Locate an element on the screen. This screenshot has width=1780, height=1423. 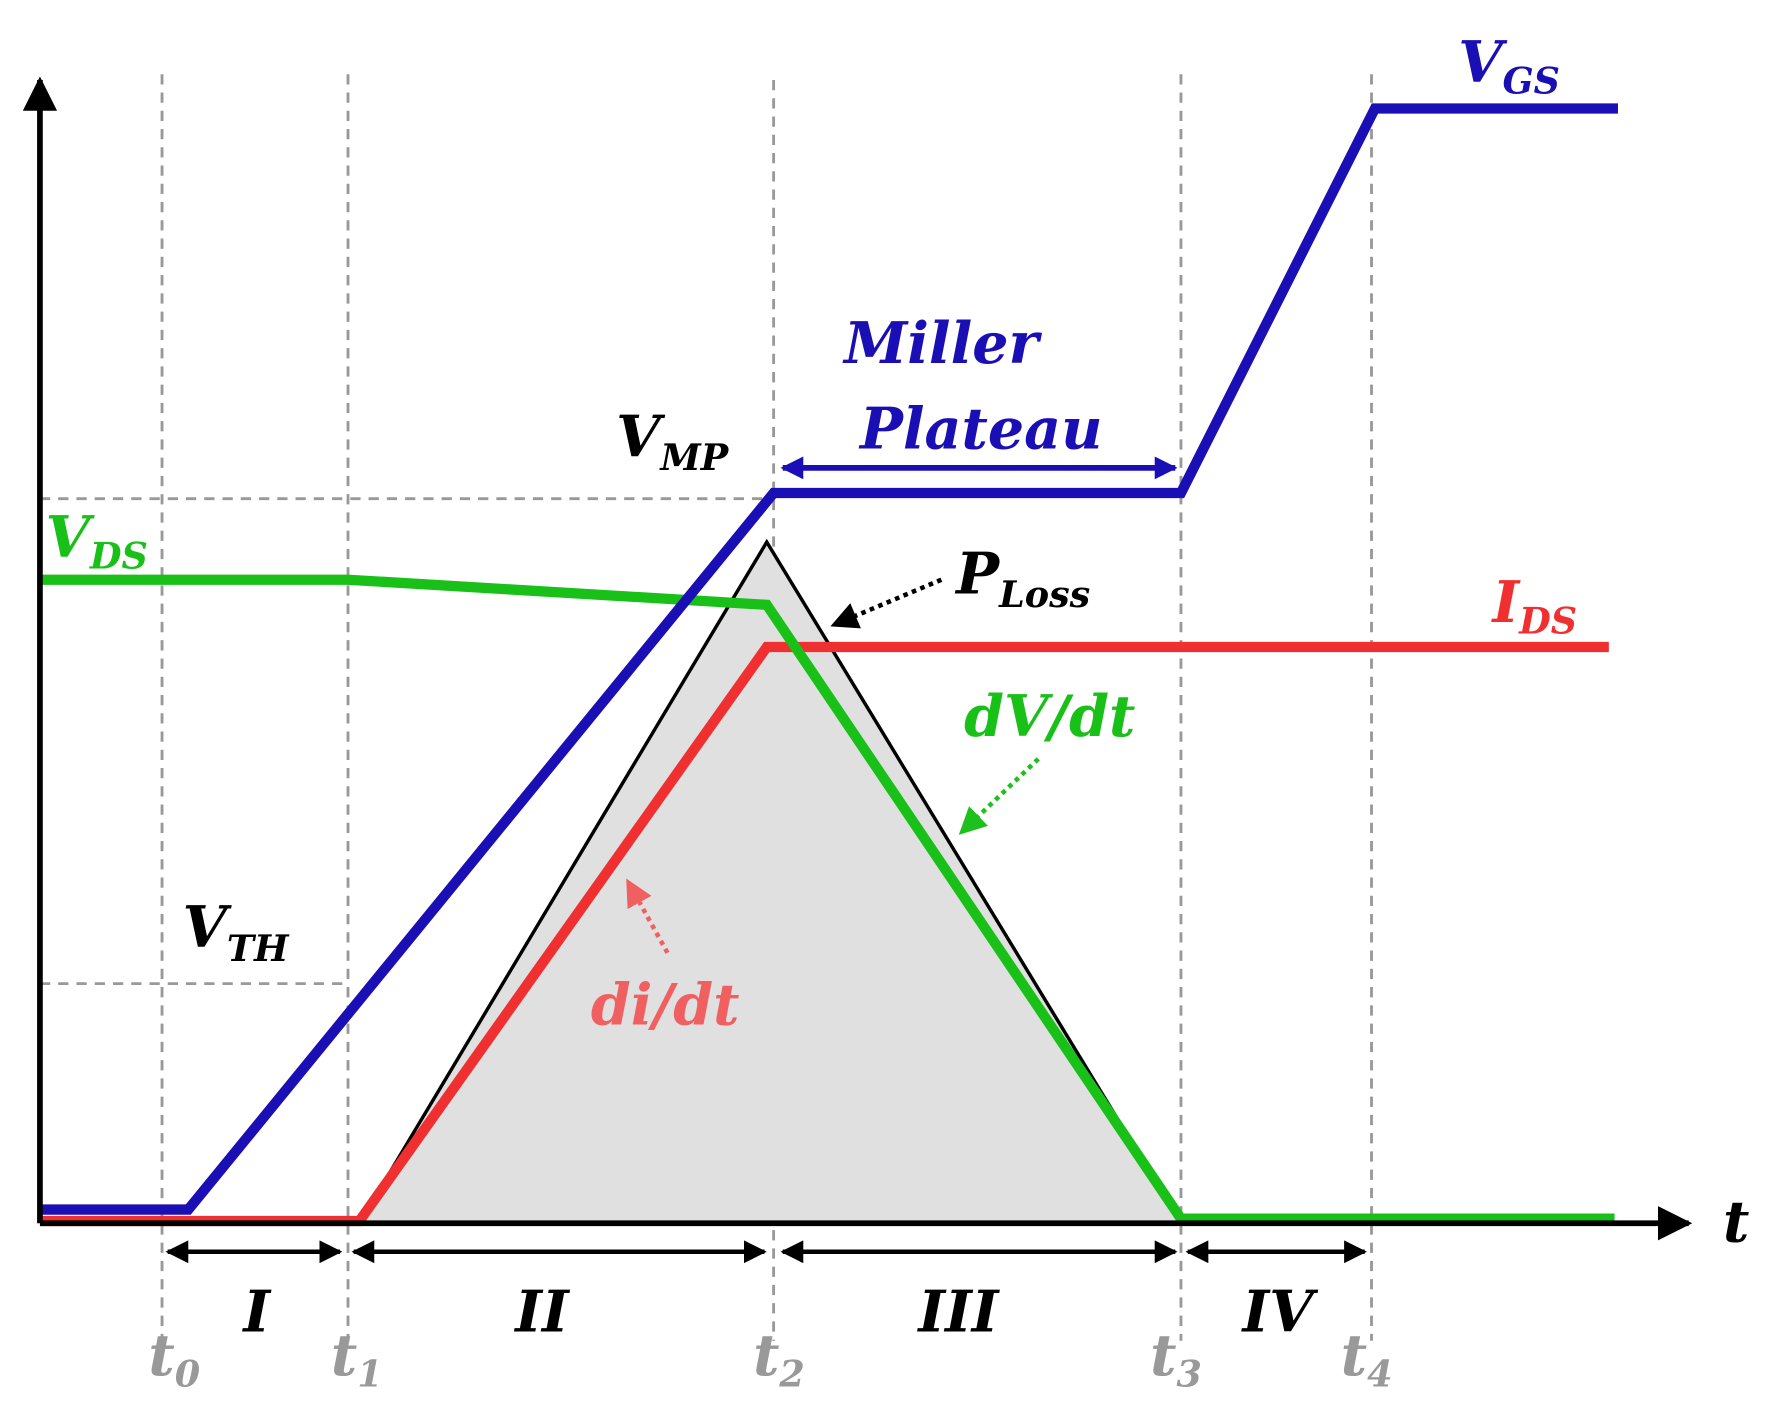
dv-dt-label: dV/dt is located at coordinates (1049, 716).